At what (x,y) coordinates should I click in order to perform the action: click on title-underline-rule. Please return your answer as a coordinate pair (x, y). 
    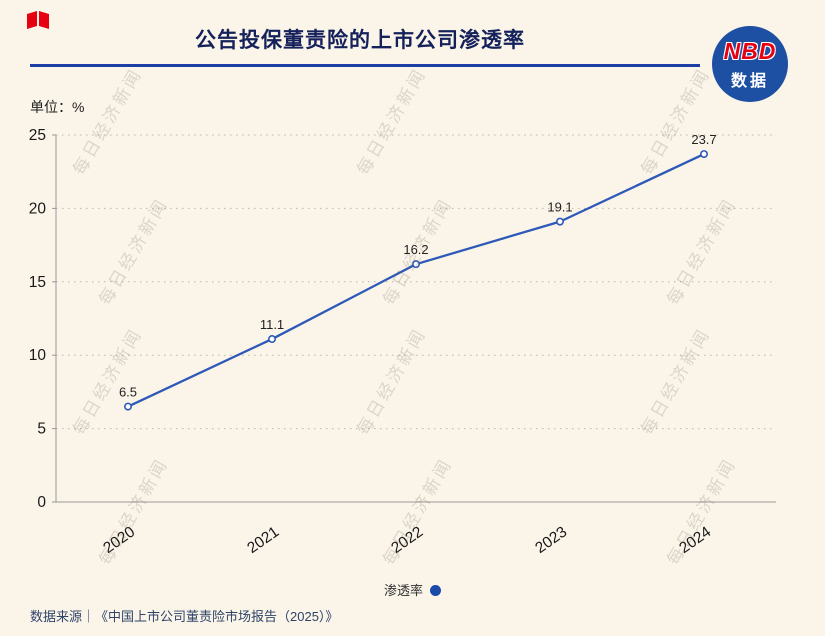
    Looking at the image, I should click on (365, 65).